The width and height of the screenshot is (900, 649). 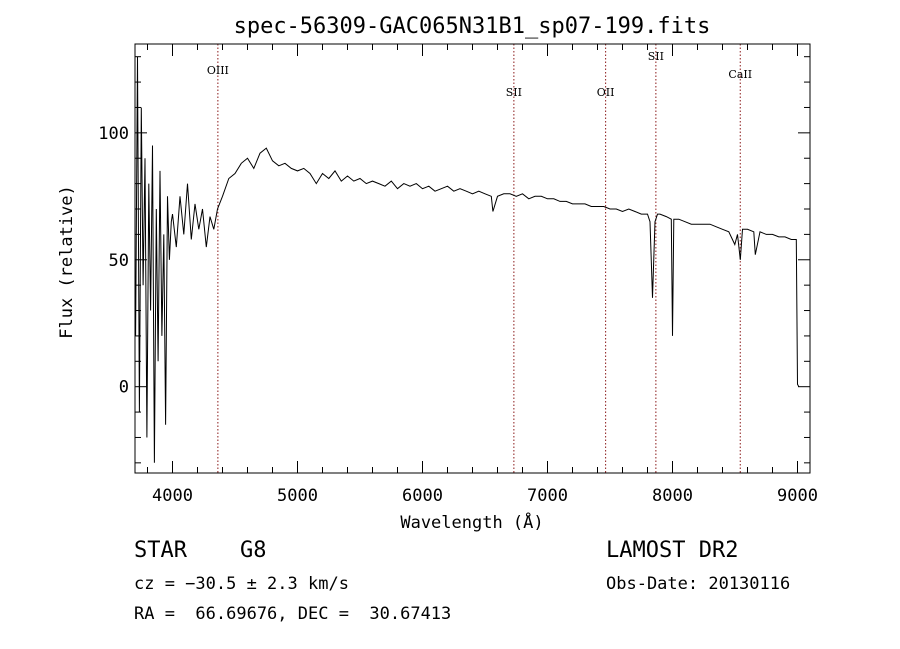 I want to click on x-axis-label: Wavelength (Å), so click(x=471, y=522).